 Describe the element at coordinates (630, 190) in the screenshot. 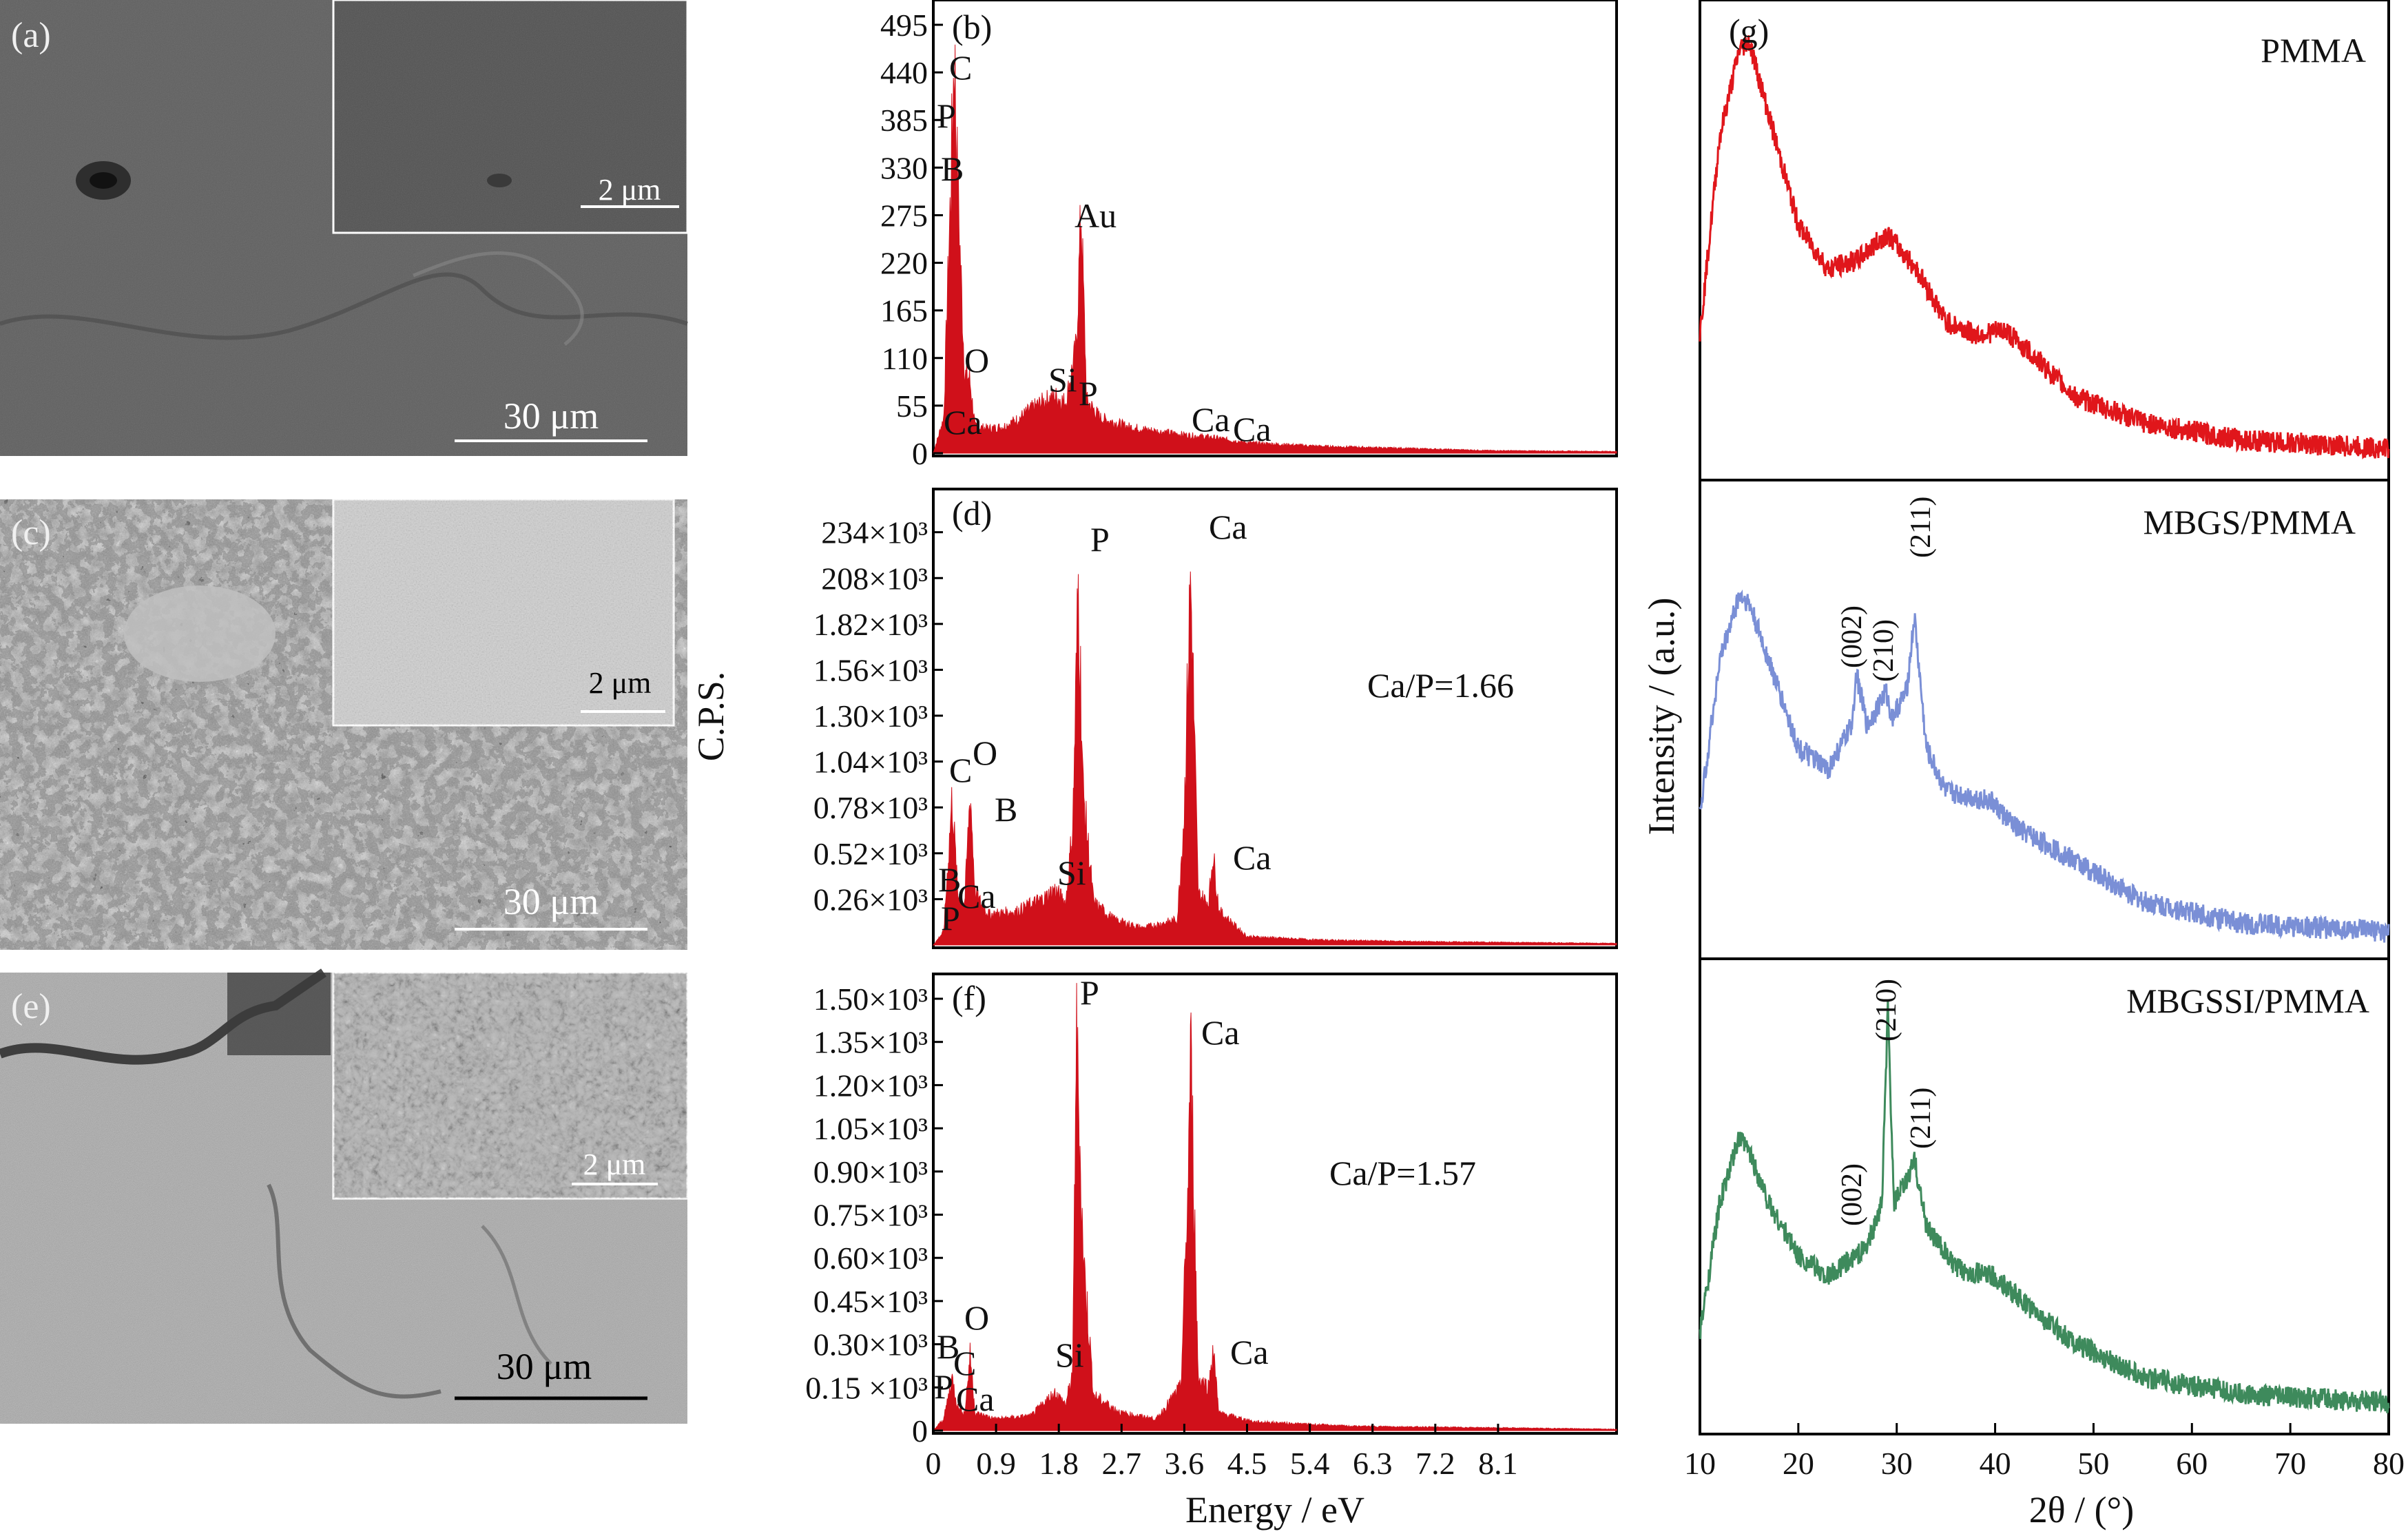

I see `scale-label-inset-a: 2 μm` at that location.